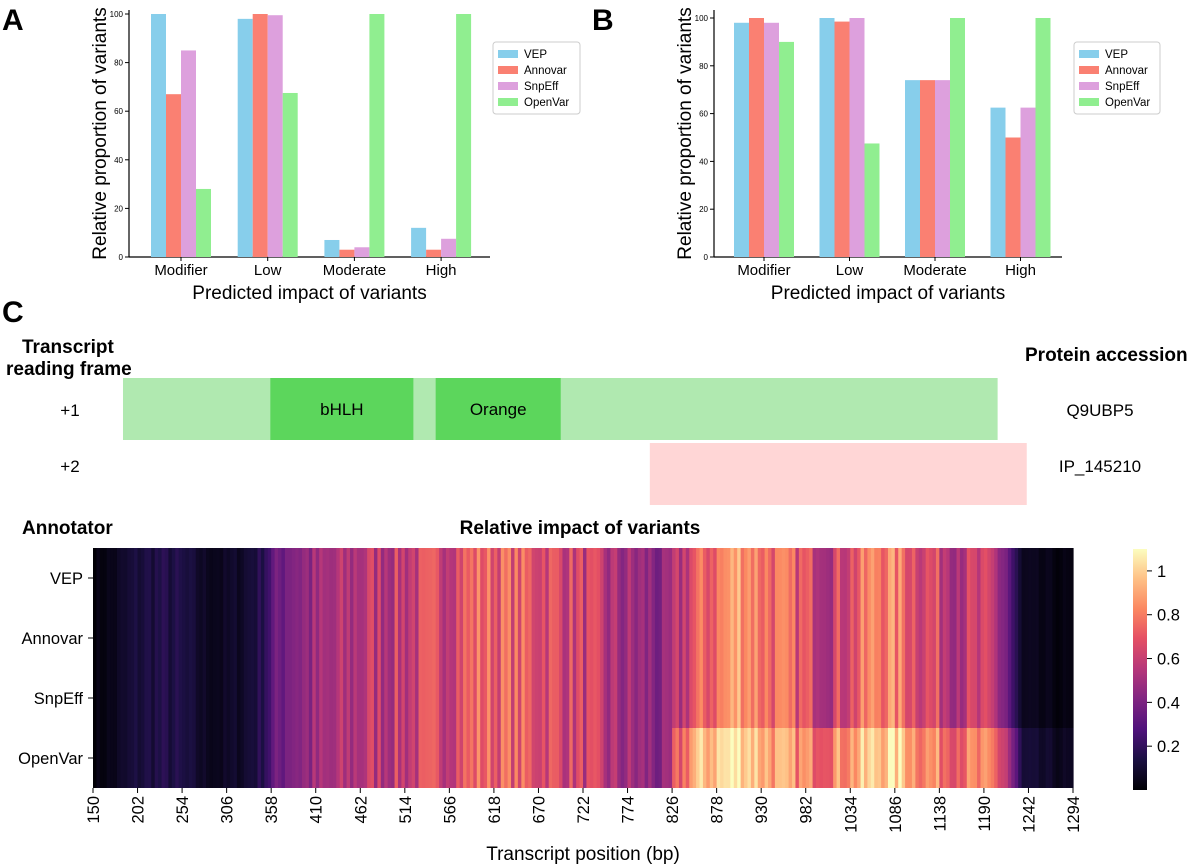 Image resolution: width=1200 pixels, height=866 pixels. I want to click on legend-label-snpeff: SnpEff, so click(541, 87).